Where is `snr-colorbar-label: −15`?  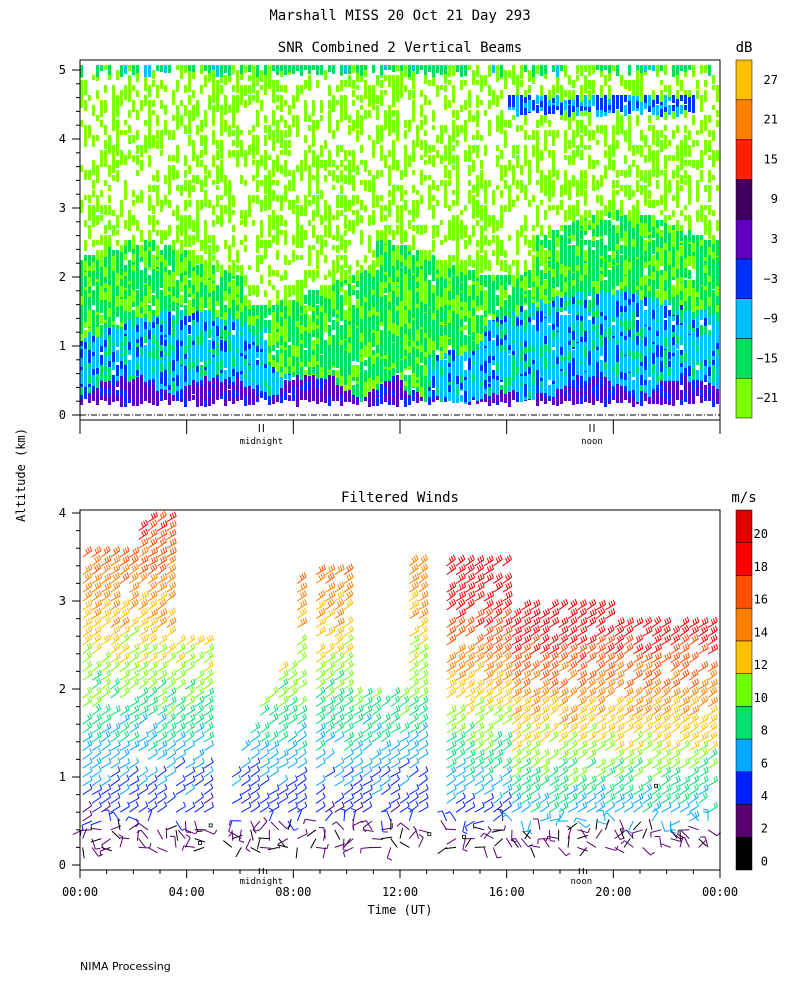
snr-colorbar-label: −15 is located at coordinates (767, 358).